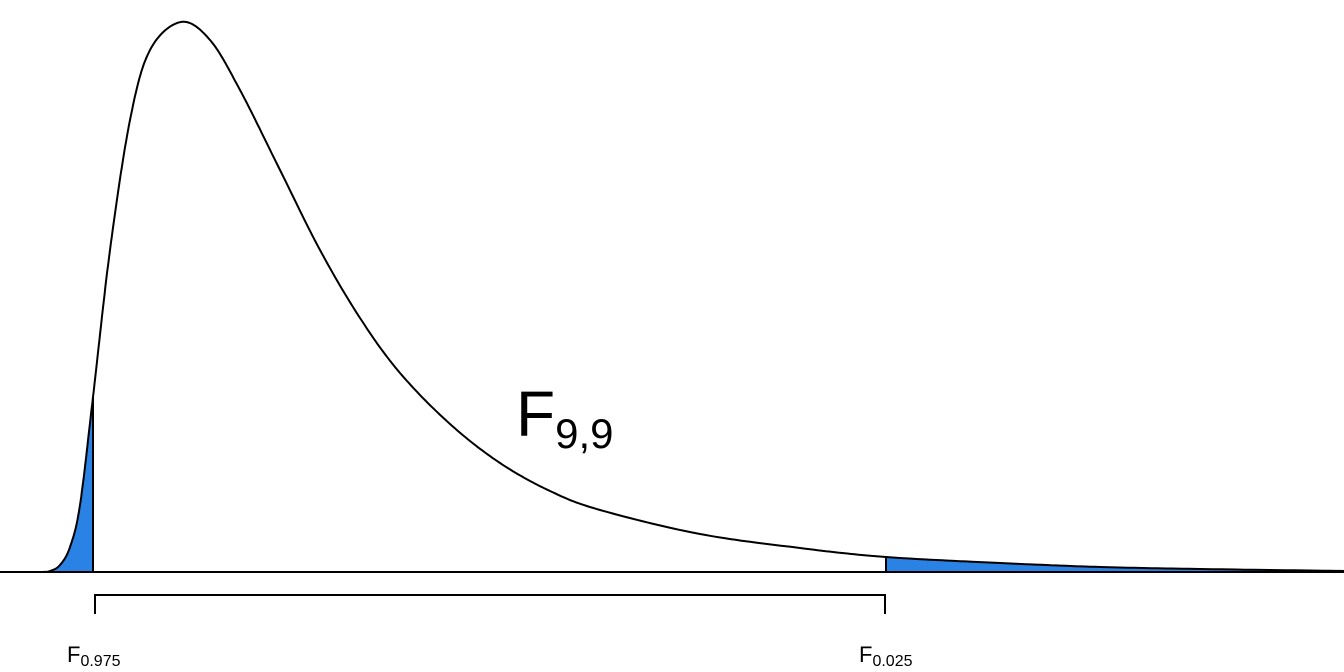 The width and height of the screenshot is (1344, 672). I want to click on upper-critical-label: F0.025, so click(886, 656).